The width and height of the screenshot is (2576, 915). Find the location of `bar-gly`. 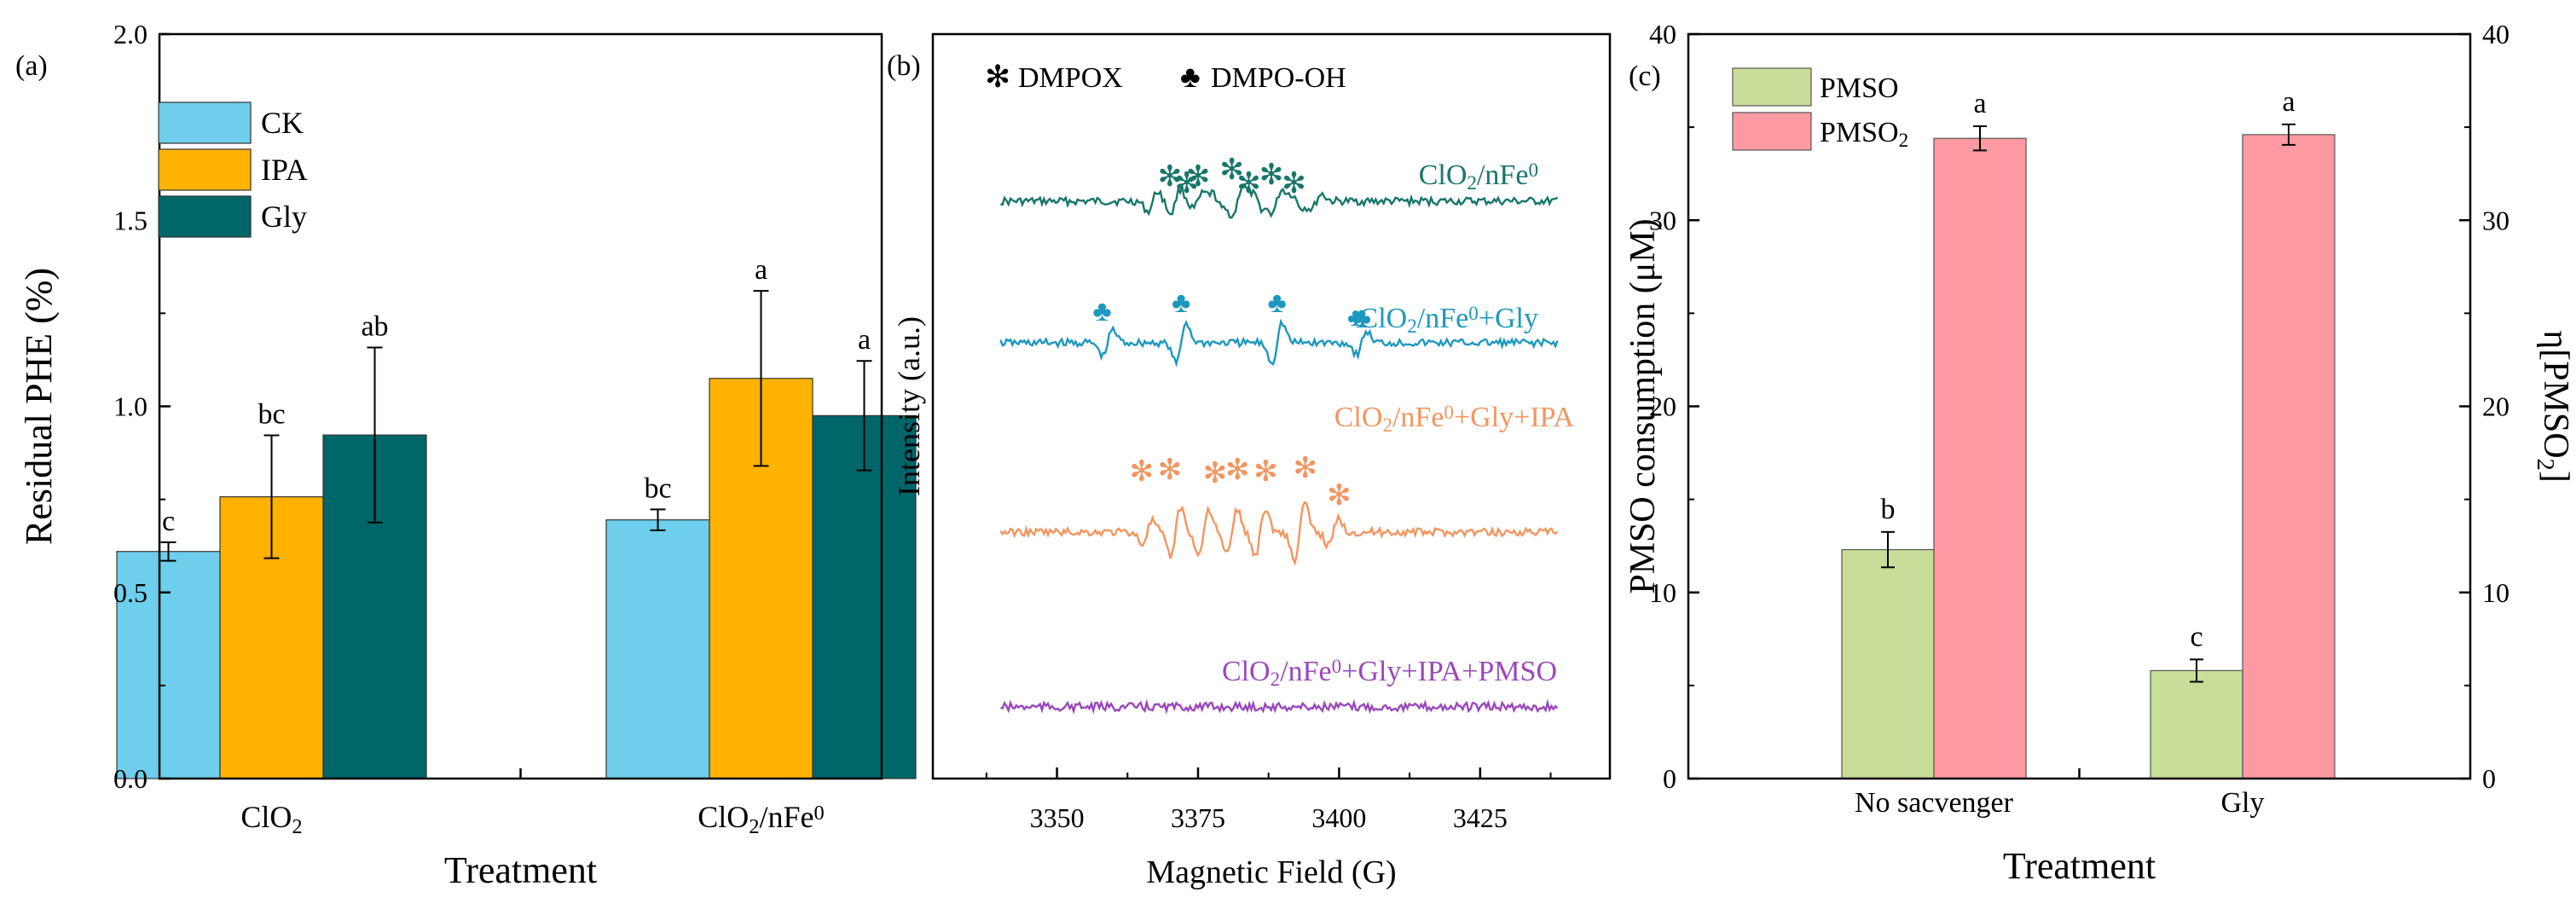

bar-gly is located at coordinates (864, 596).